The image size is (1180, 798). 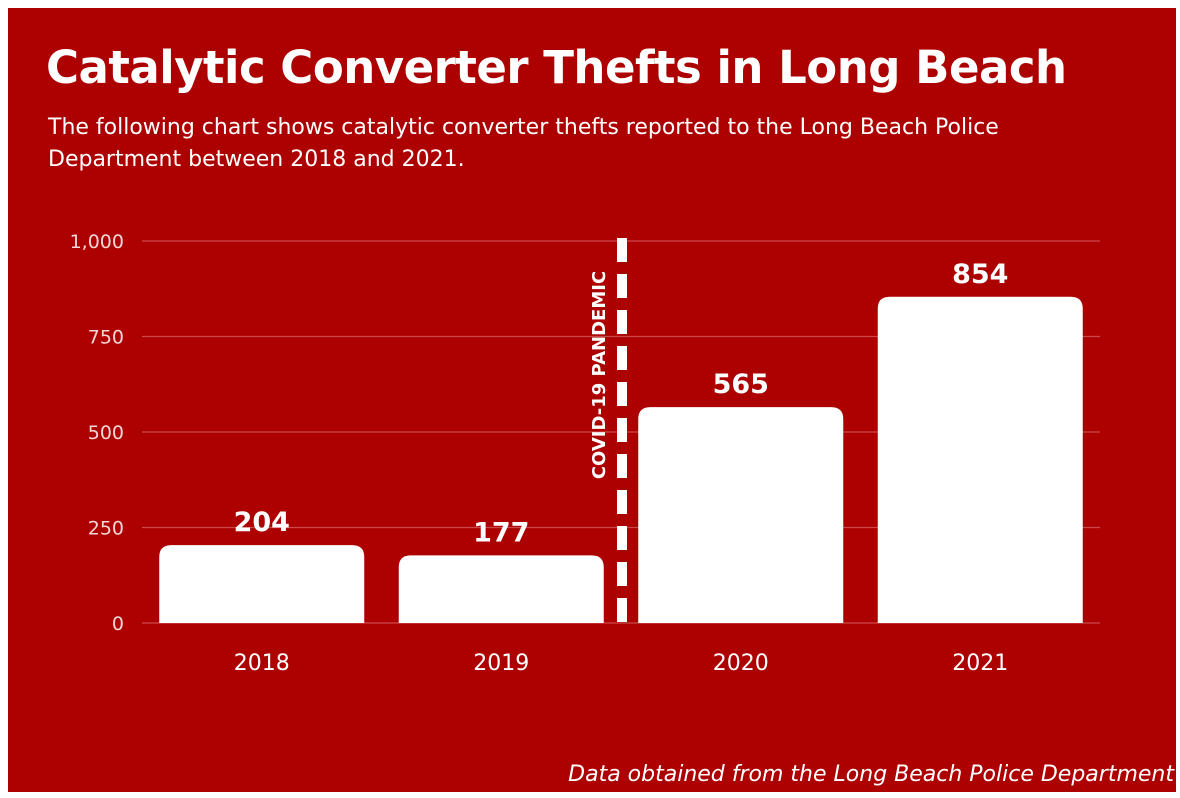 I want to click on y-tick-label: 750, so click(x=106, y=338).